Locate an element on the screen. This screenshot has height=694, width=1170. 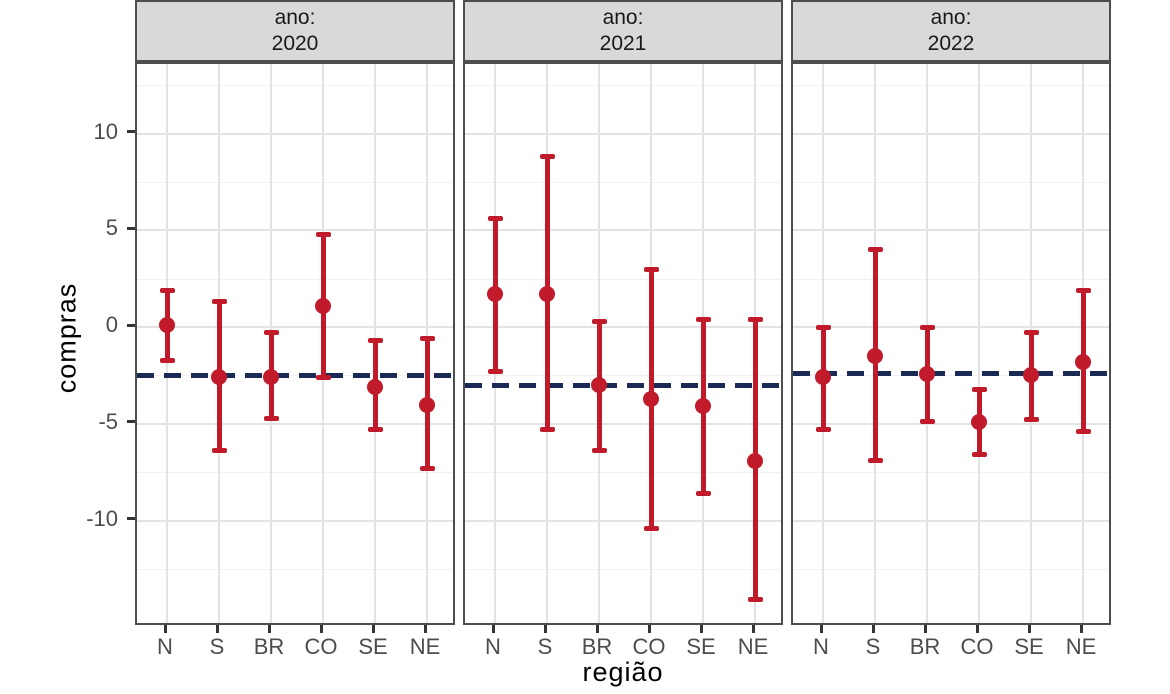
errorbar-cap-upper-N is located at coordinates (823, 327).